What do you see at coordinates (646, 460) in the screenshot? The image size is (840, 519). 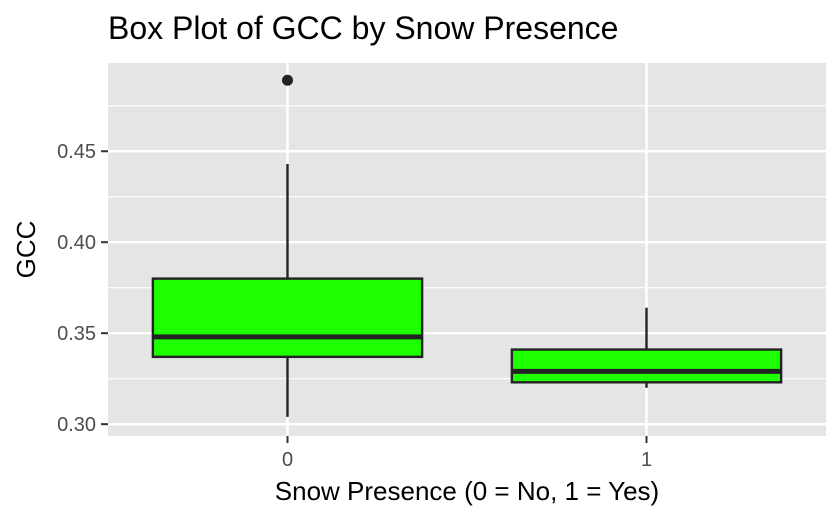 I see `x-tick-label: 1` at bounding box center [646, 460].